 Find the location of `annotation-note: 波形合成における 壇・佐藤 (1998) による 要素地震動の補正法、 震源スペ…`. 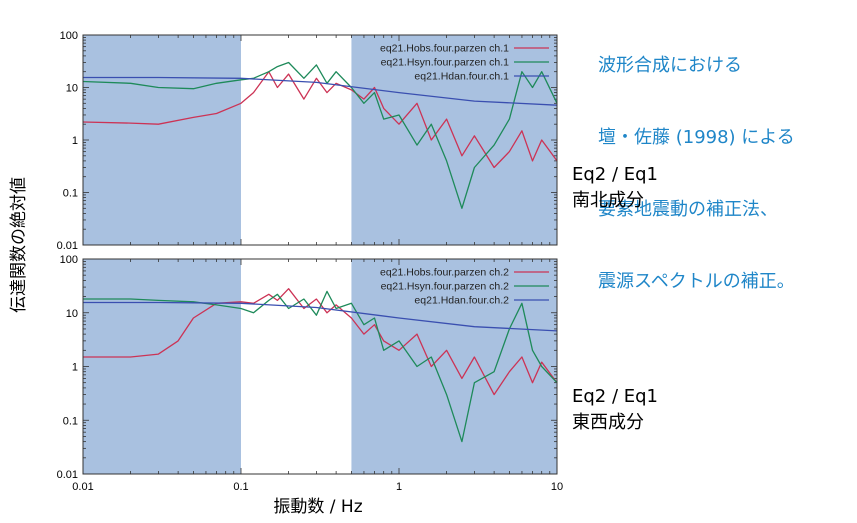

annotation-note: 波形合成における 壇・佐藤 (1998) による 要素地震動の補正法、 震源スペ… is located at coordinates (696, 162).